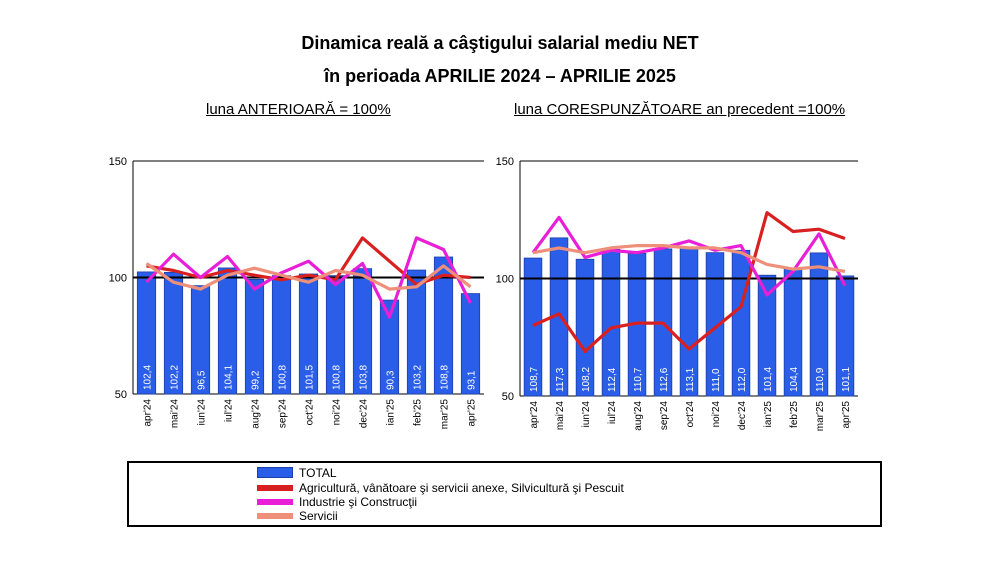 The image size is (1000, 568). I want to click on right-line-servicii, so click(689, 258).